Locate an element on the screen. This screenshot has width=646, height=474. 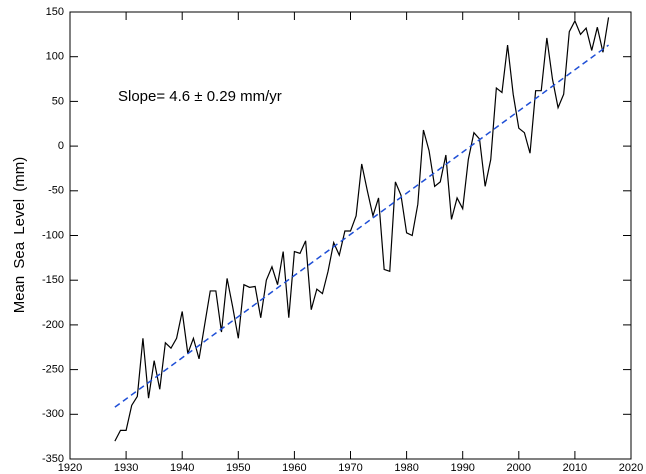
x-tick-label: 2000 is located at coordinates (519, 468).